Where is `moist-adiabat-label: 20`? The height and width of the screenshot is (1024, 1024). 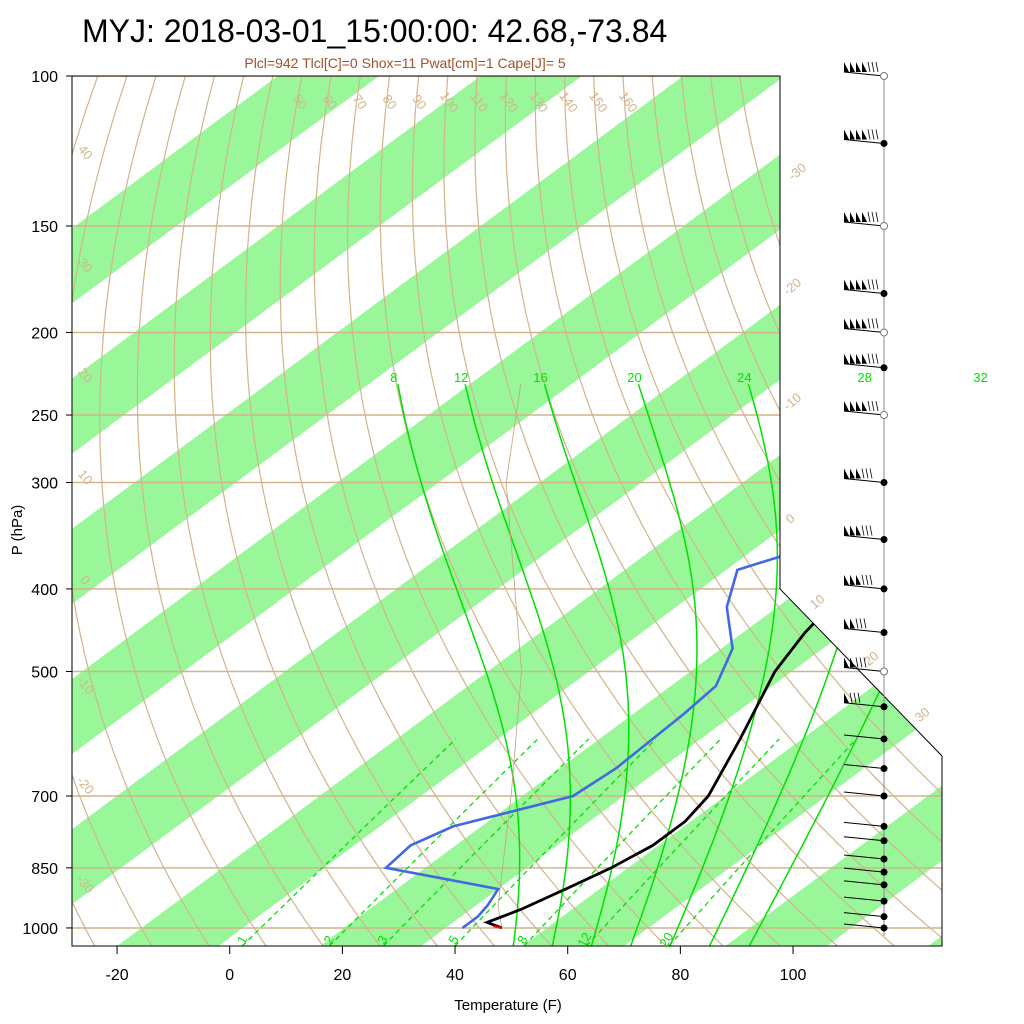 moist-adiabat-label: 20 is located at coordinates (634, 377).